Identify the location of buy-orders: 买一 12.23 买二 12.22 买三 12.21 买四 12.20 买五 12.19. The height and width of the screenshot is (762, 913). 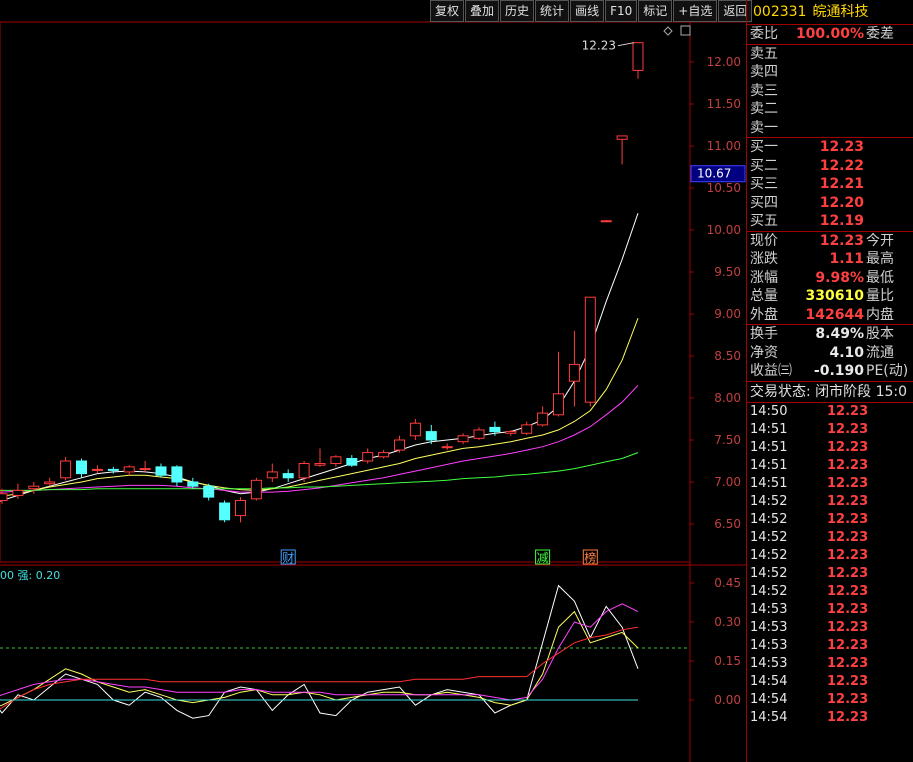
(830, 185).